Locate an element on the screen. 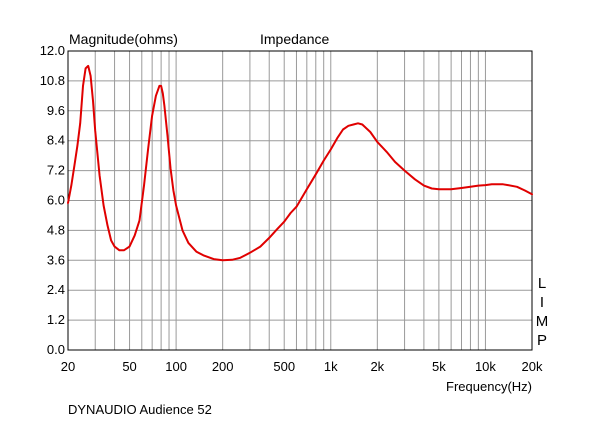 This screenshot has height=421, width=600. side-label-letter: I is located at coordinates (542, 302).